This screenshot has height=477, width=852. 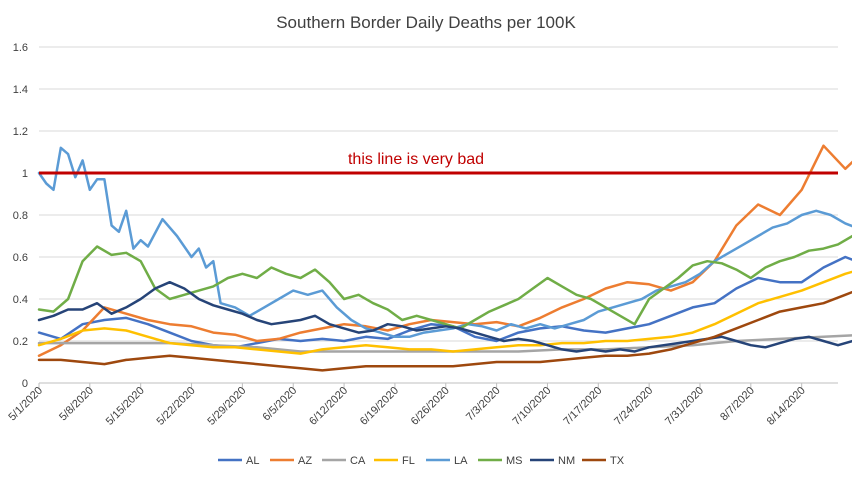 I want to click on legend-item-ms: MS, so click(x=500, y=461).